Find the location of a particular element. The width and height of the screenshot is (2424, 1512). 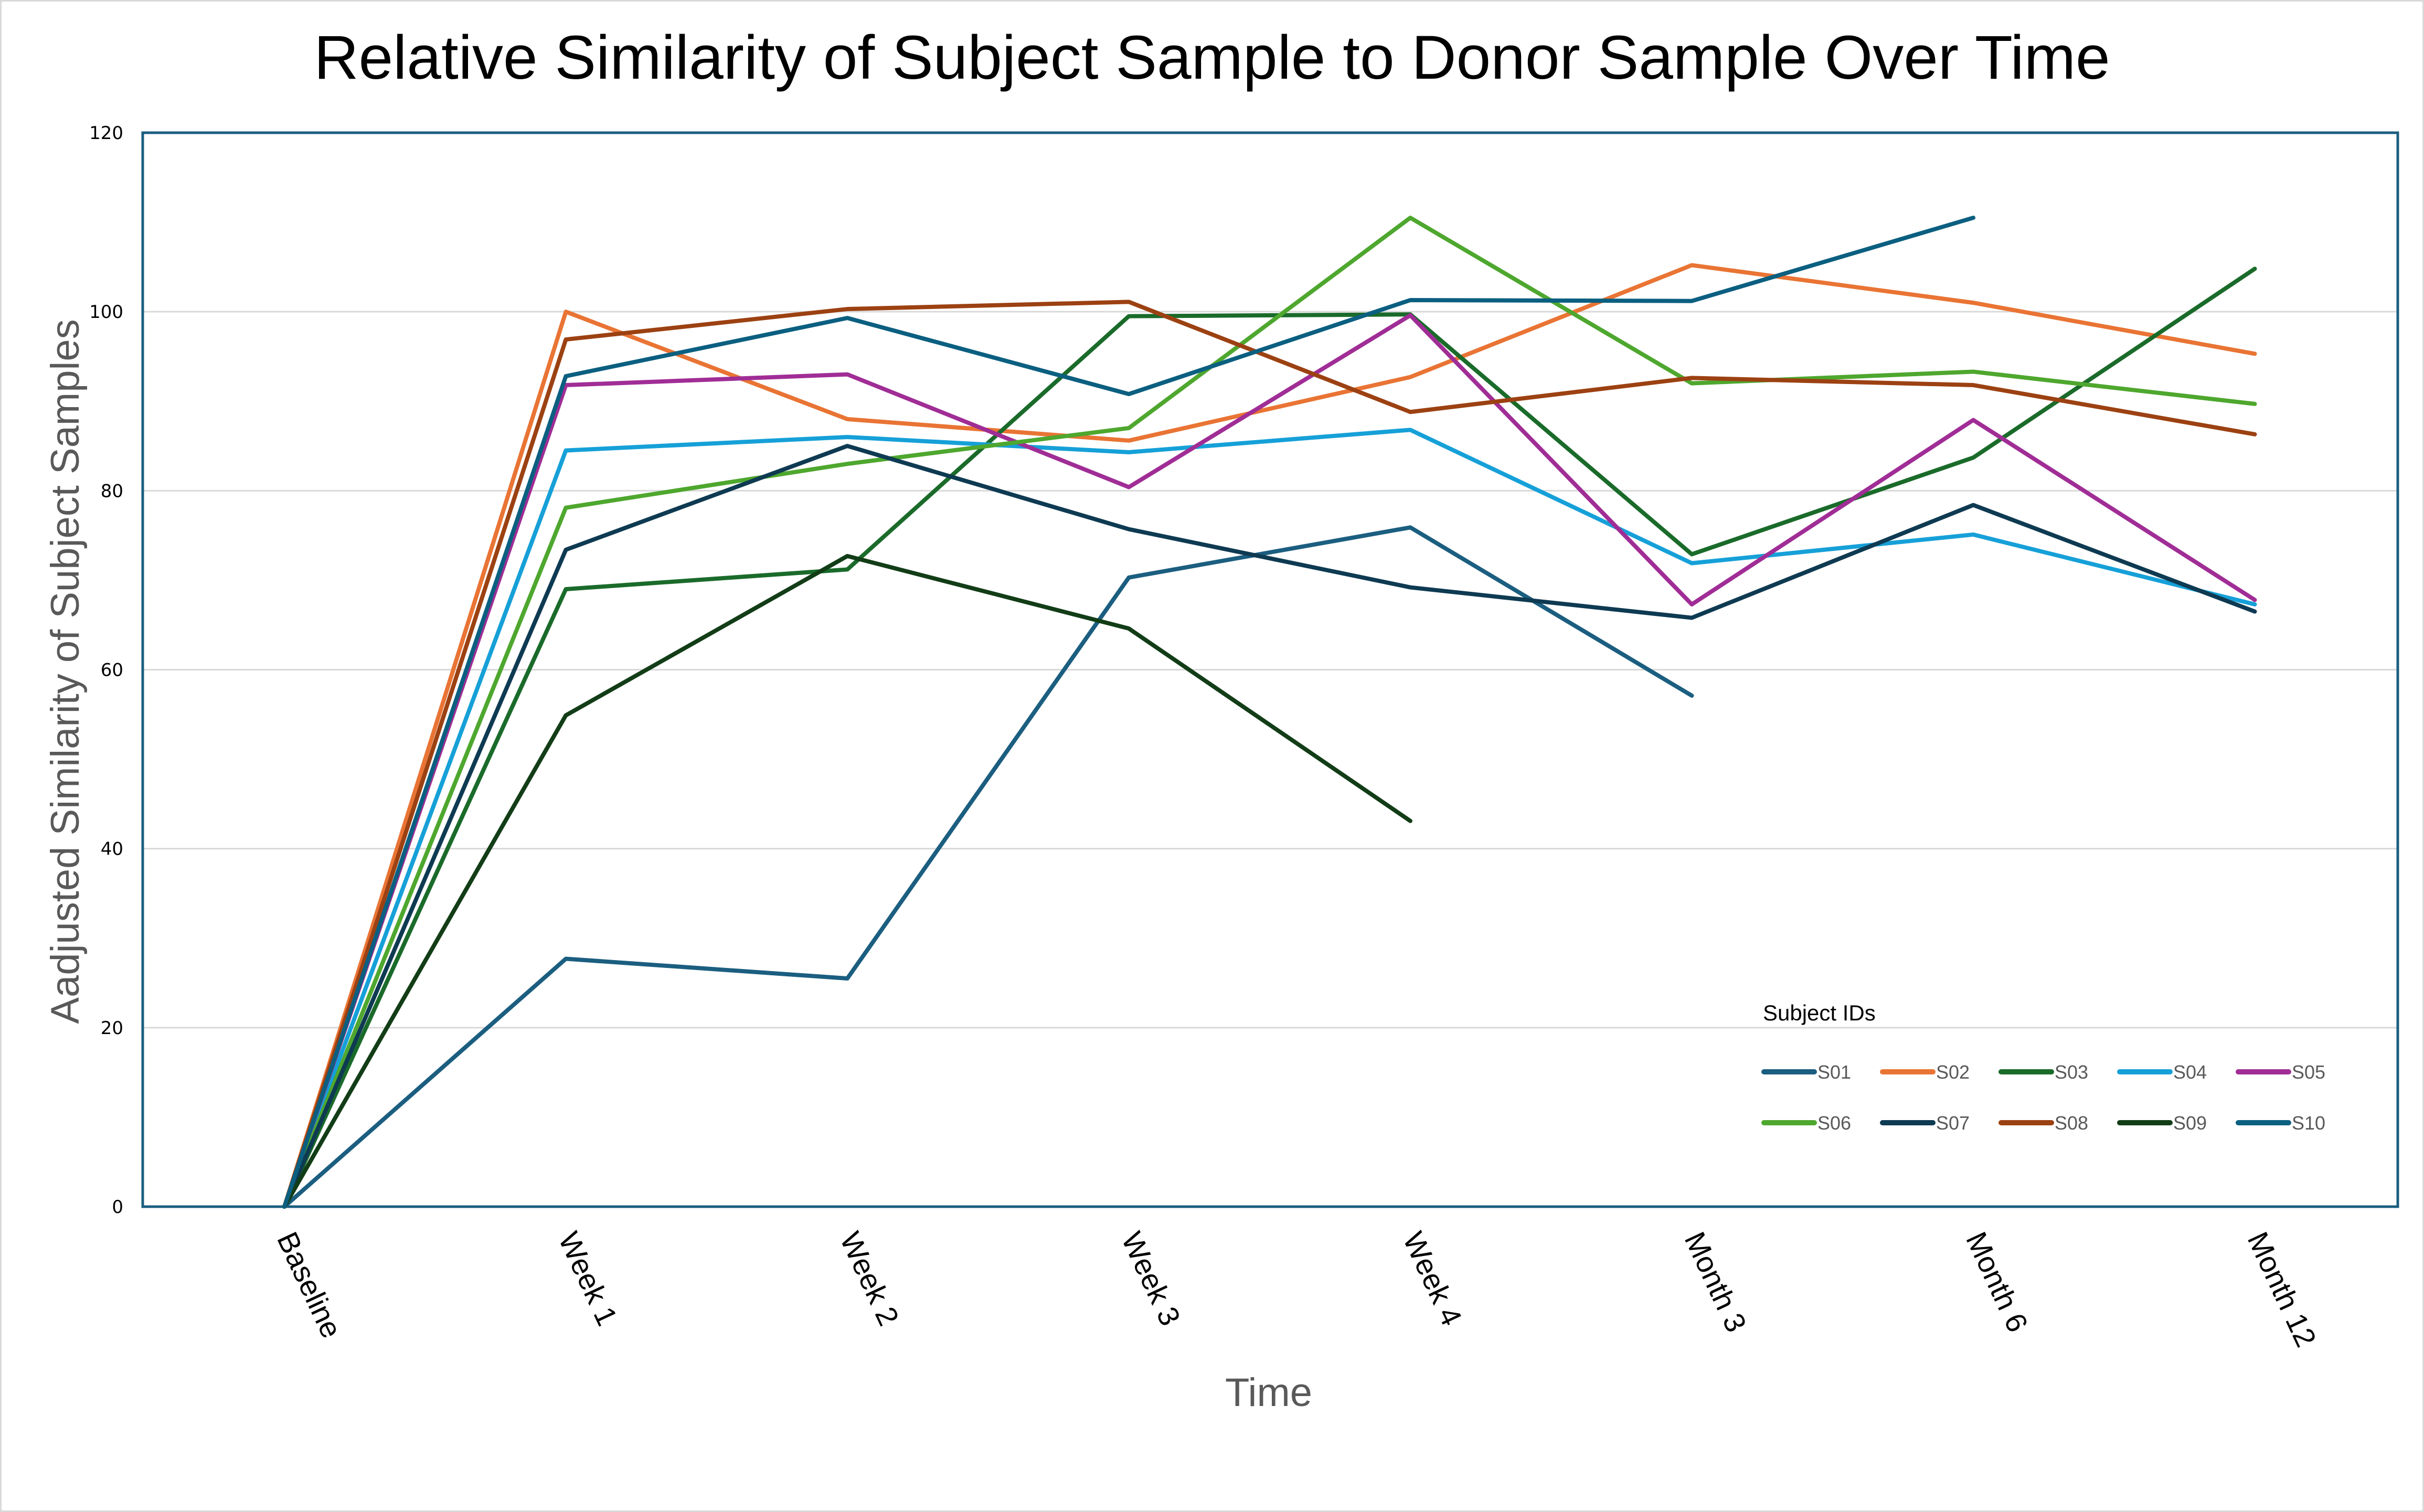

x-tick-label: Month 6 is located at coordinates (1997, 1282).